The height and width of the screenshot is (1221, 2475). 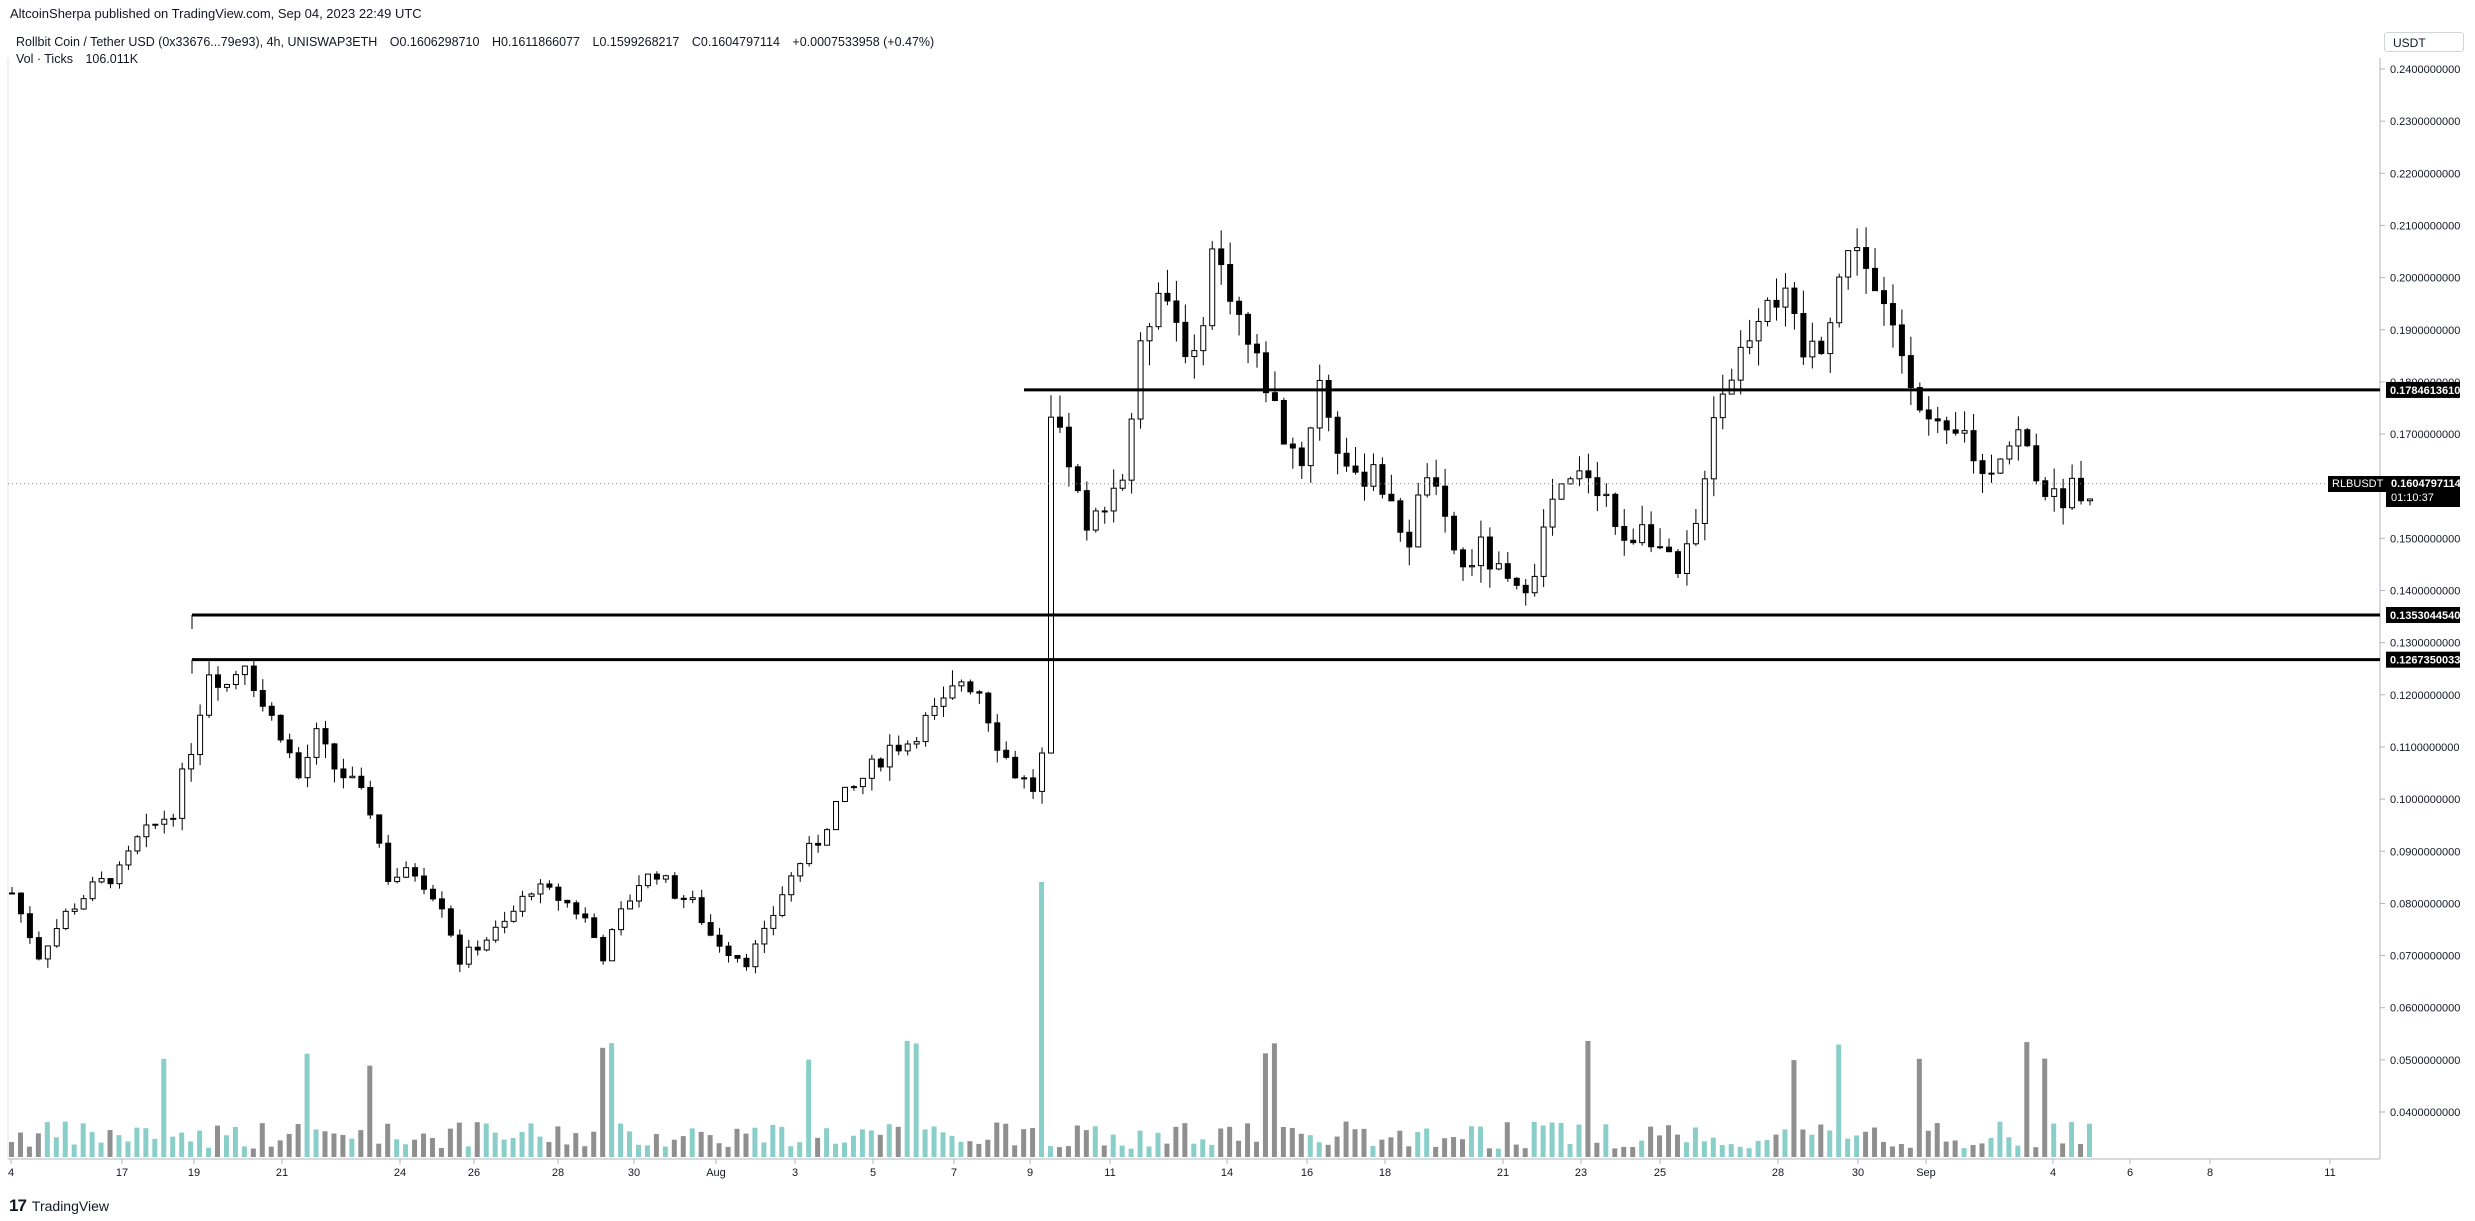 I want to click on time-tick-label: Aug, so click(x=716, y=1173).